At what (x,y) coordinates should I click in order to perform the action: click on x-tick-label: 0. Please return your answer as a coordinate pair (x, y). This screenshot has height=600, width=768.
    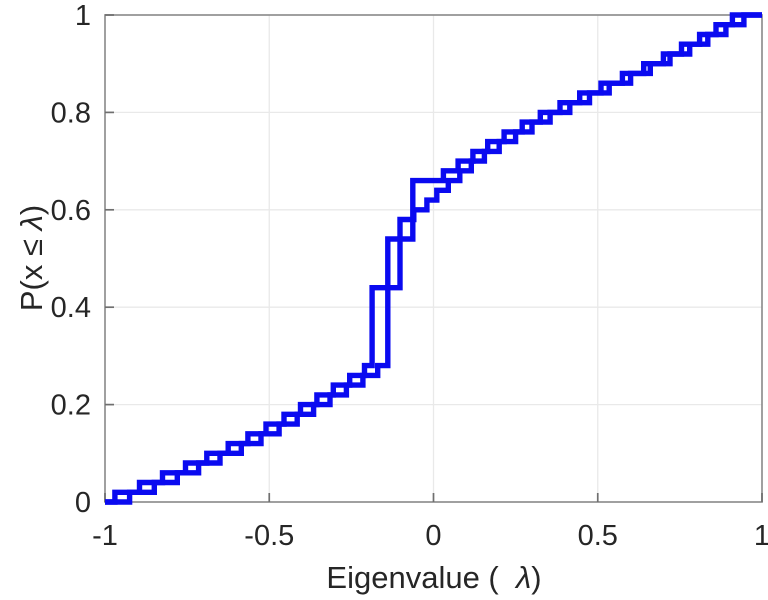
    Looking at the image, I should click on (433, 536).